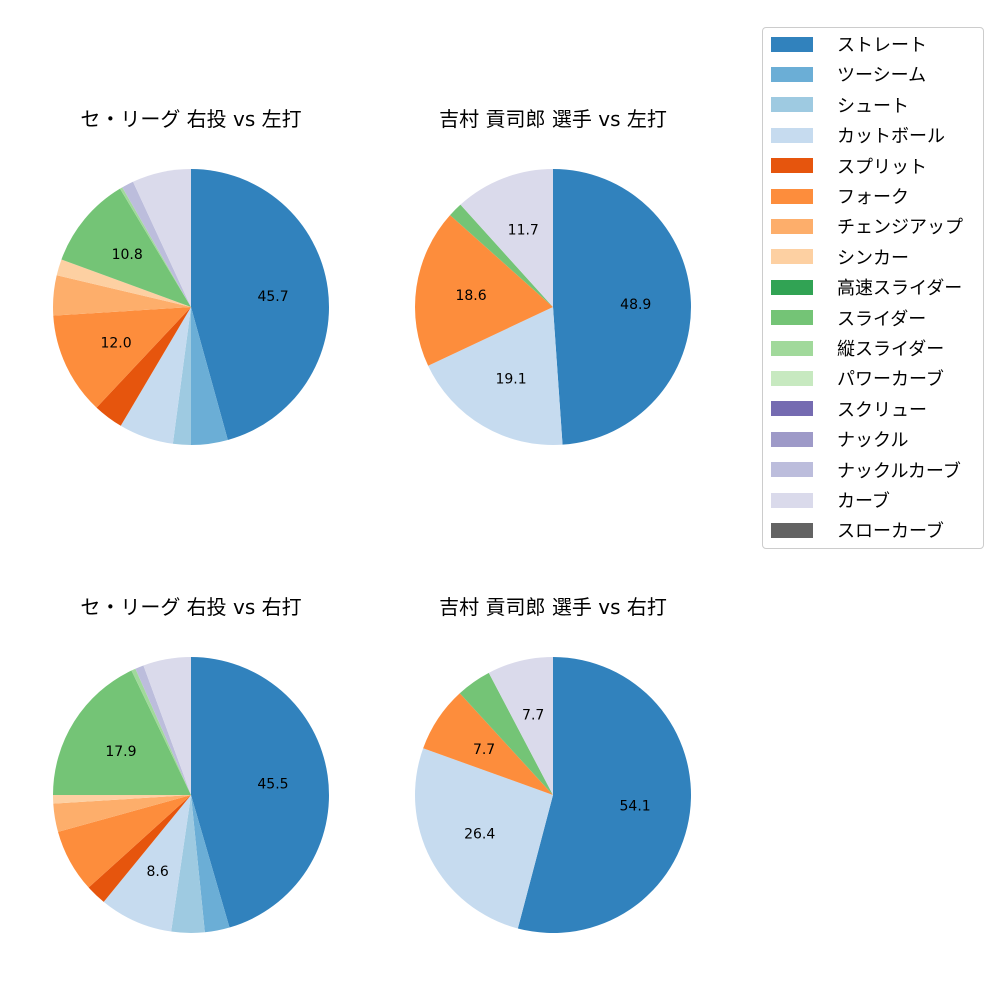 The height and width of the screenshot is (1000, 1000). I want to click on pie-chart: 45.5 8.6 17.9, so click(191, 795).